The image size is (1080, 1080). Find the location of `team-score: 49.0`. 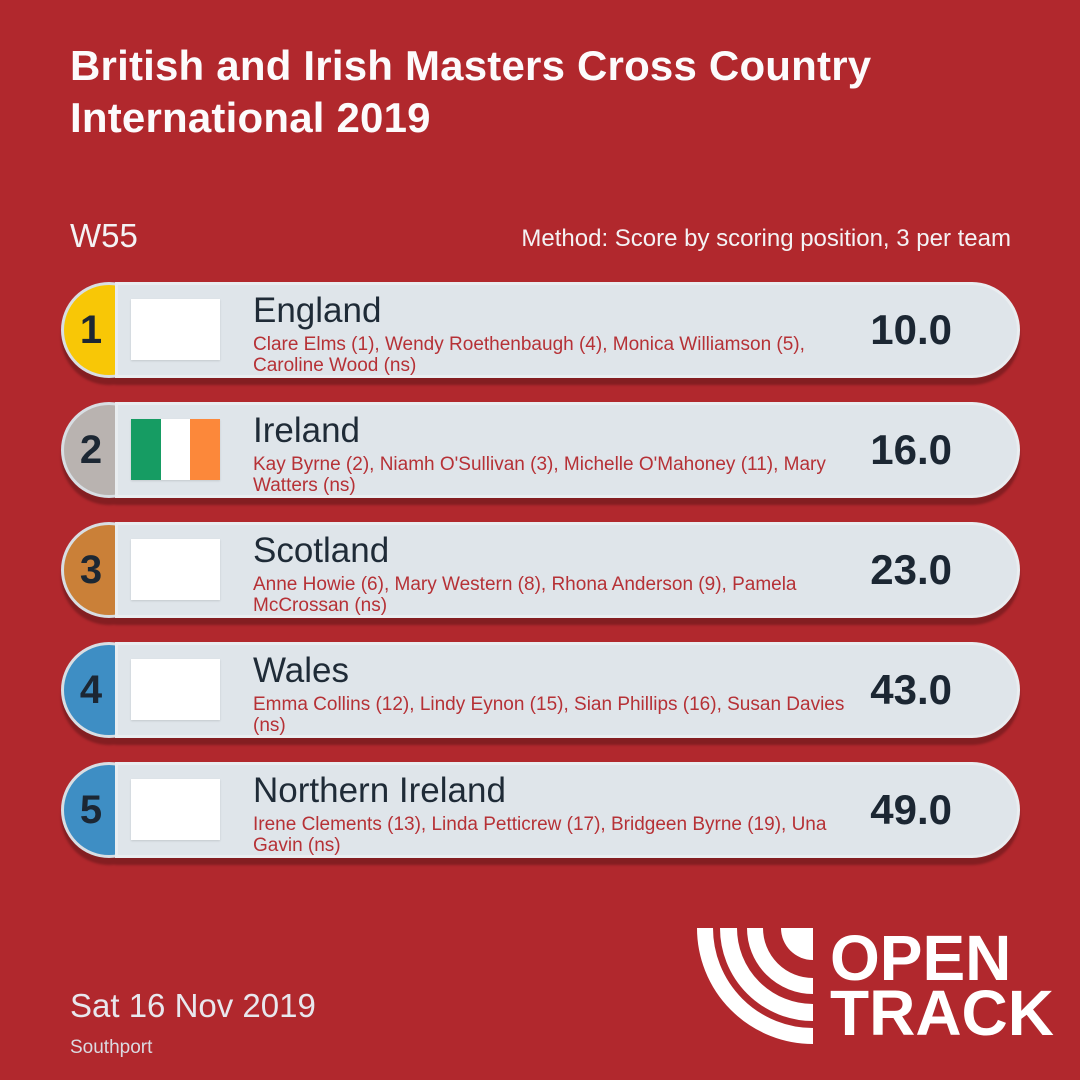

team-score: 49.0 is located at coordinates (911, 809).